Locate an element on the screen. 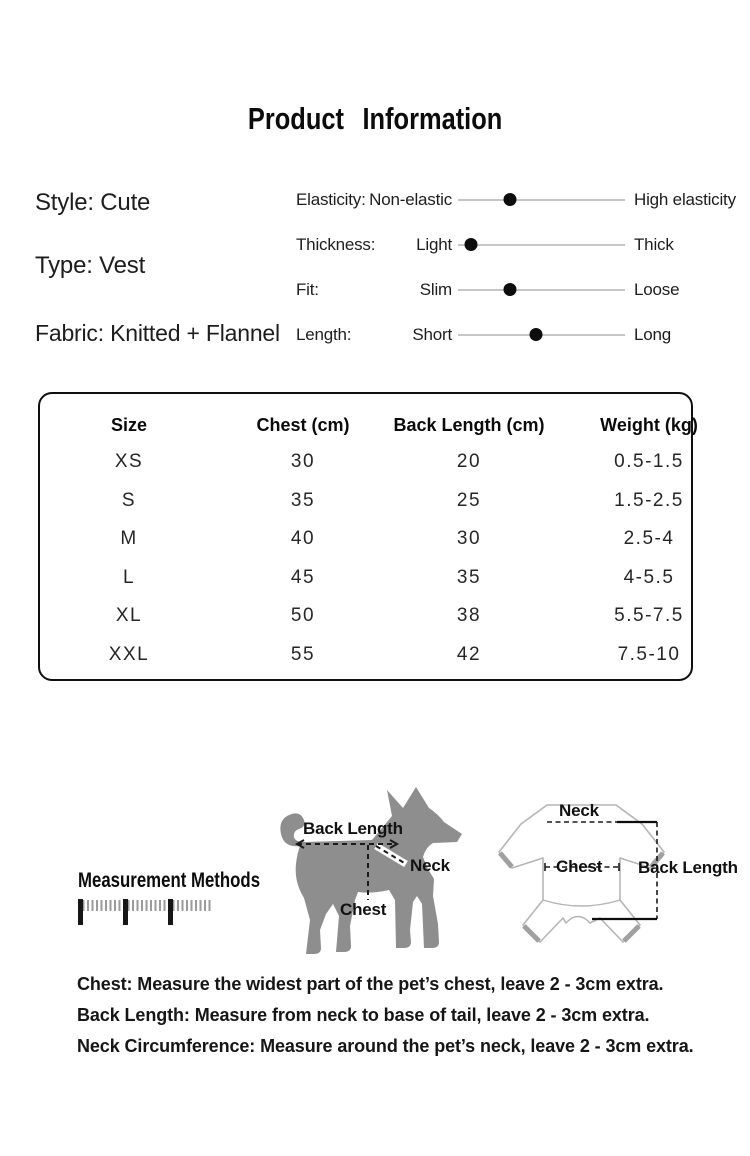 The width and height of the screenshot is (750, 1156). table-cell: 7.5-10 is located at coordinates (649, 654).